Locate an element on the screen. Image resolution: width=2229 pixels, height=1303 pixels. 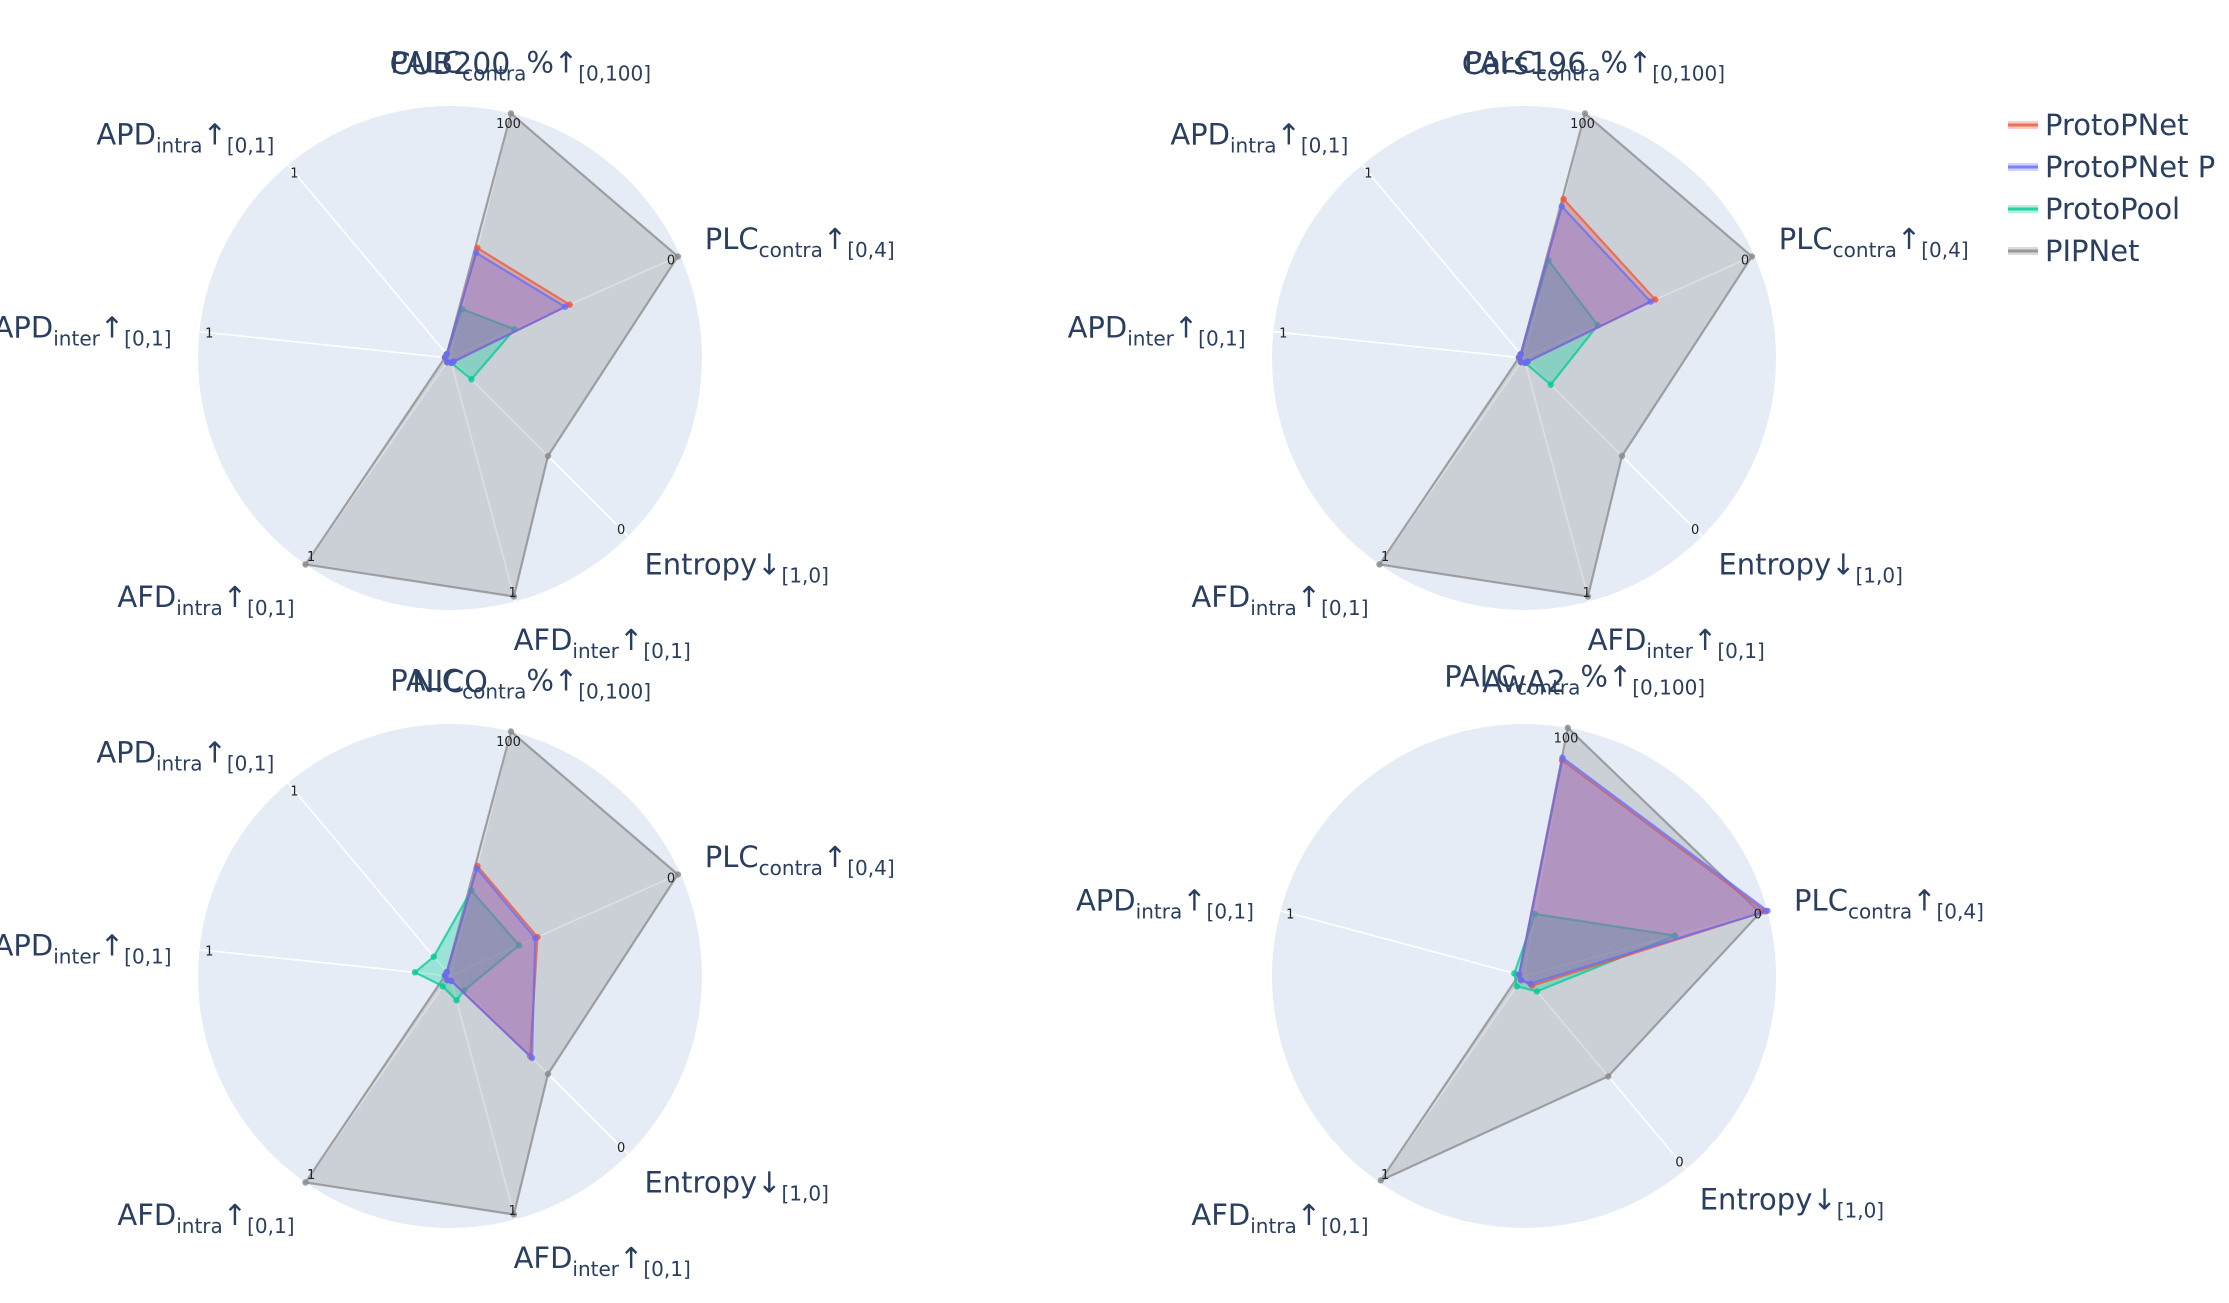
axis-label: Entropy↓[1,0] is located at coordinates (736, 1185).